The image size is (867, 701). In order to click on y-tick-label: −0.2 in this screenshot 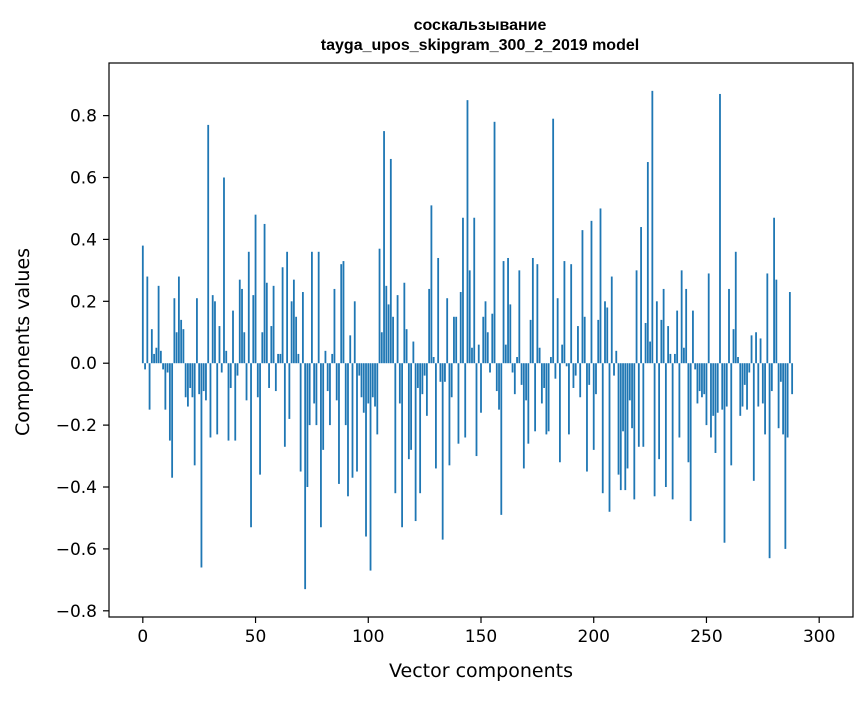, I will do `click(76, 426)`.